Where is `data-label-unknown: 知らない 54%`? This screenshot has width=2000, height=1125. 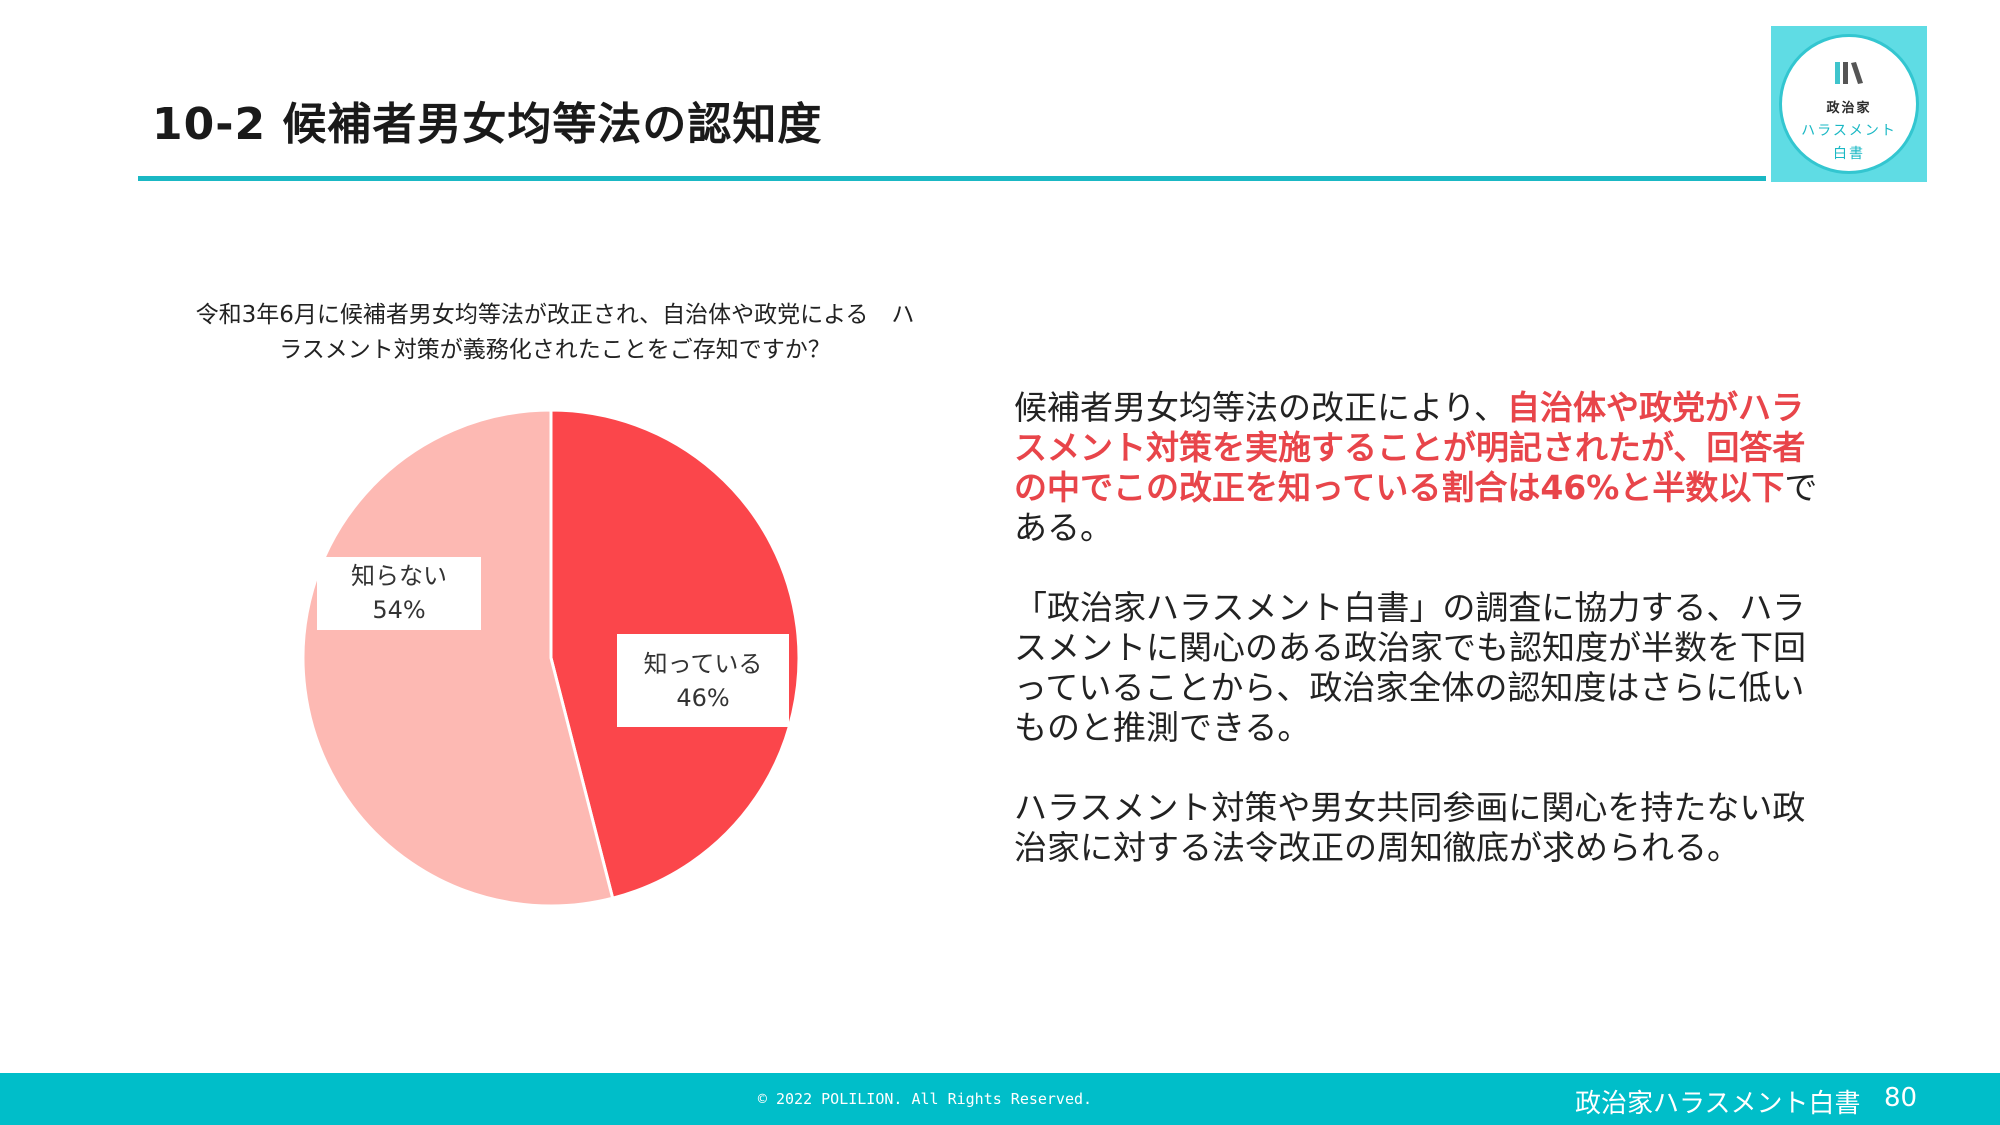 data-label-unknown: 知らない 54% is located at coordinates (399, 593).